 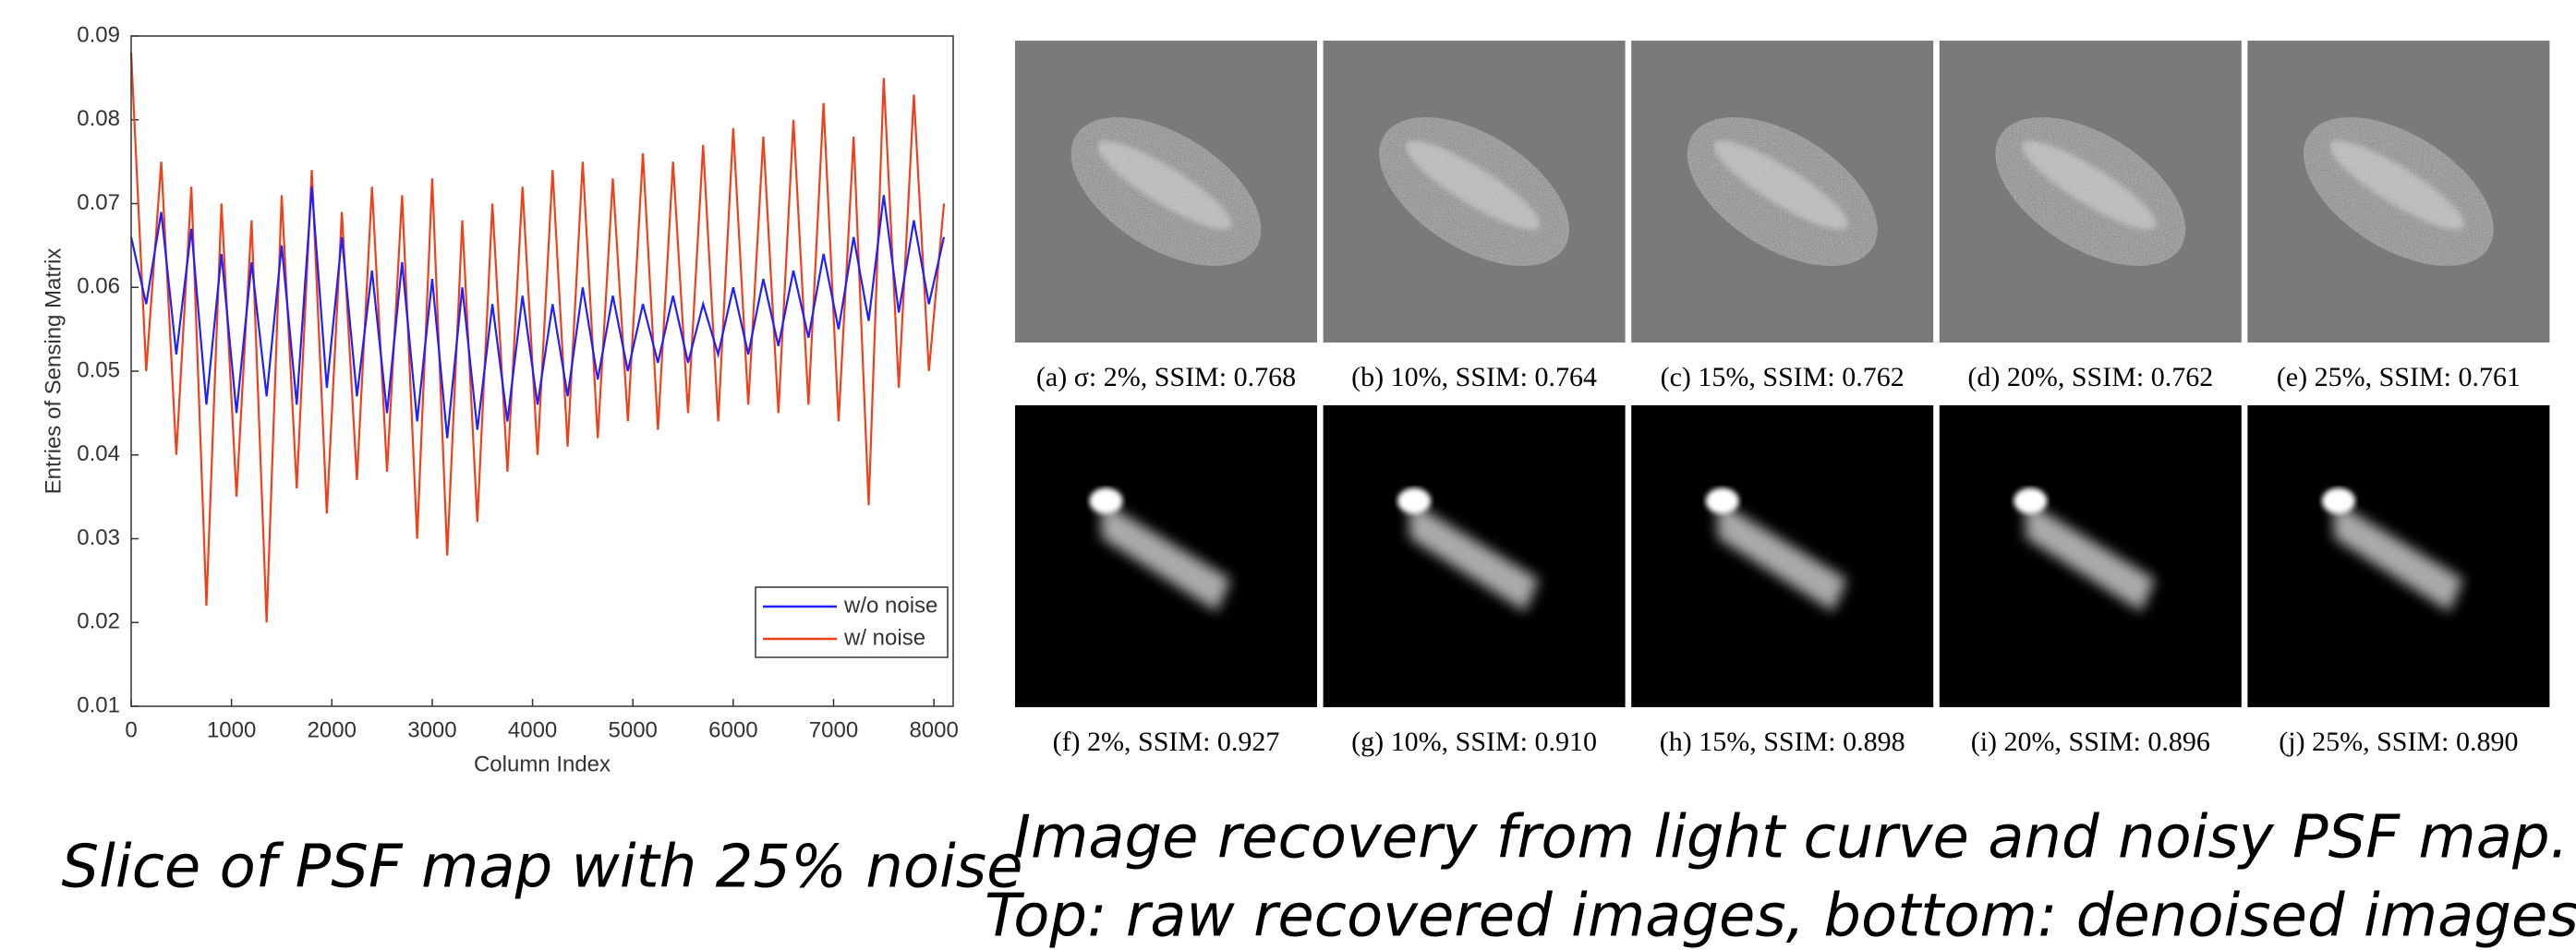 What do you see at coordinates (542, 868) in the screenshot?
I see `left-caption: Slice of PSF map with 25% noise` at bounding box center [542, 868].